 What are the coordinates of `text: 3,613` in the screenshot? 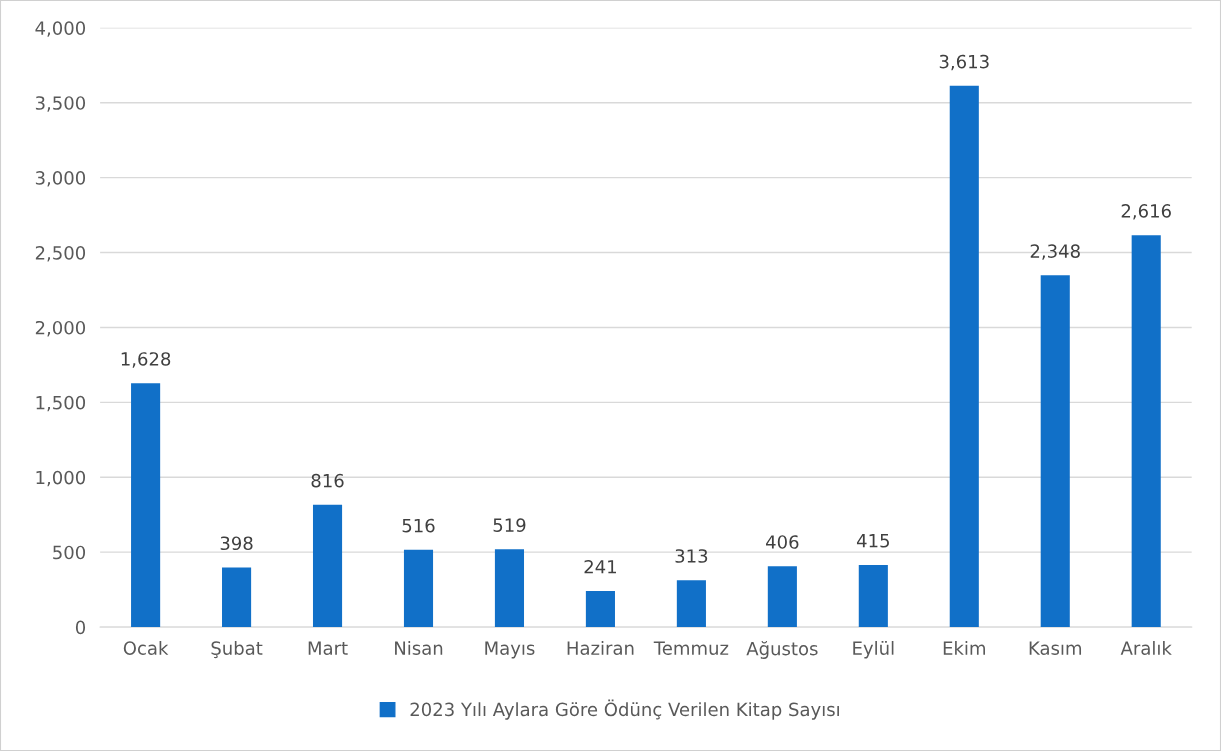 It's located at (964, 62).